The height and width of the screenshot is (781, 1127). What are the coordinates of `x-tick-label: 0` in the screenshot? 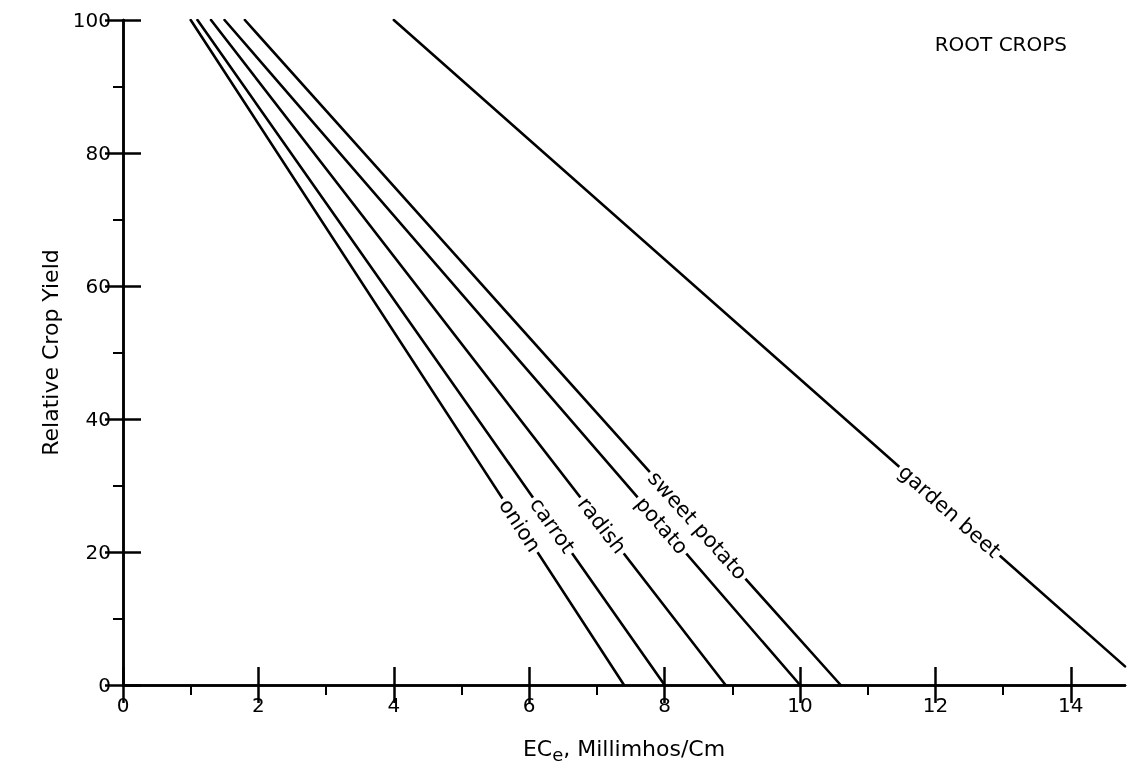 It's located at (123, 705).